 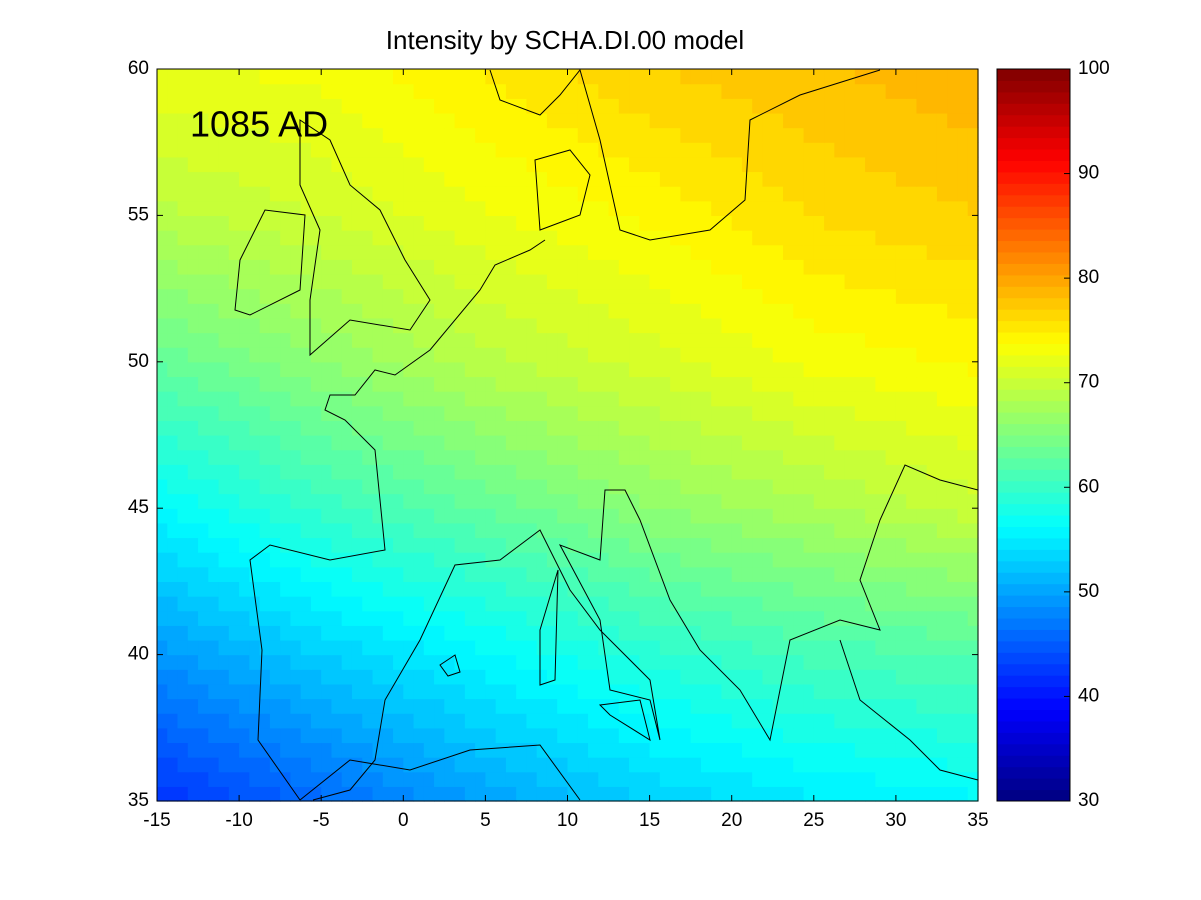 What do you see at coordinates (138, 654) in the screenshot?
I see `y-tick-label: 40` at bounding box center [138, 654].